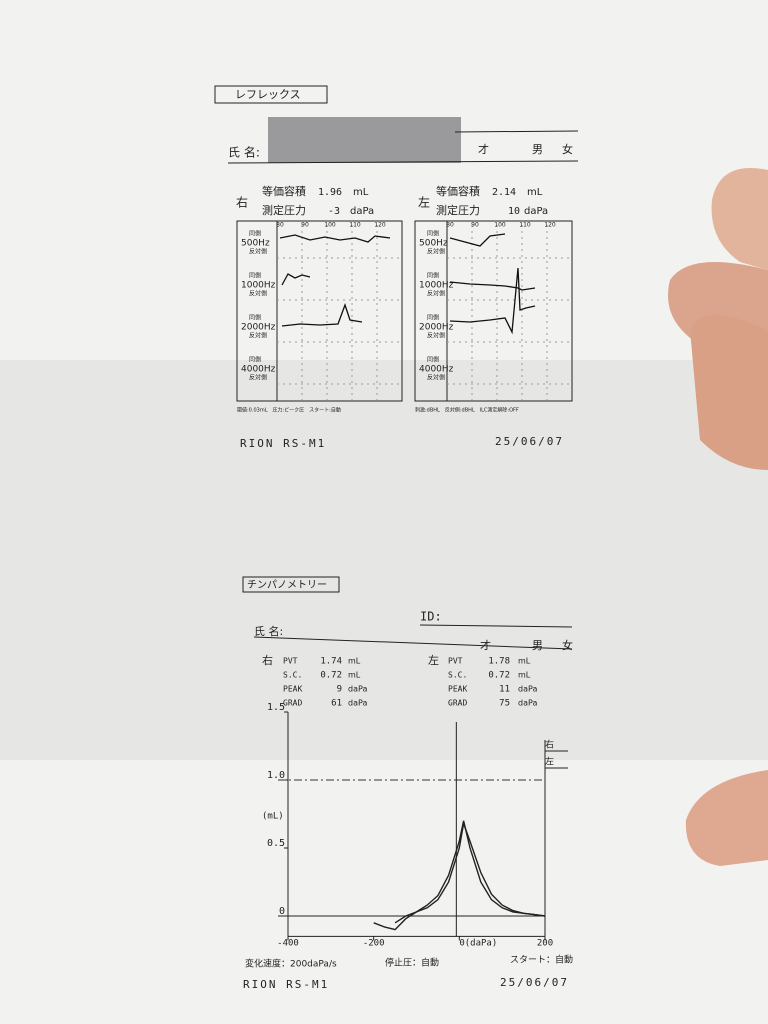 This screenshot has width=768, height=1024. Describe the element at coordinates (339, 690) in the screenshot. I see `param-value: 9` at that location.